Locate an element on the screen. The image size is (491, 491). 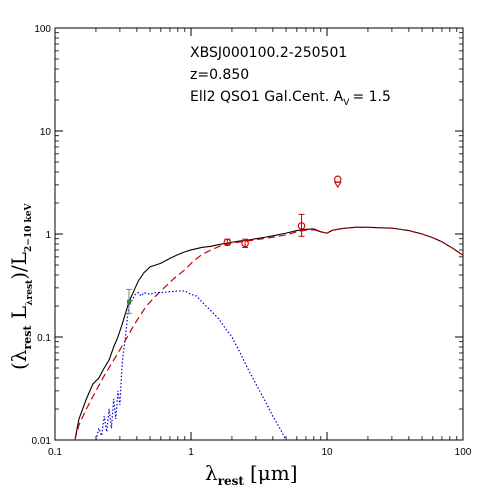
annotation-model-val: = 1.5 is located at coordinates (371, 97).